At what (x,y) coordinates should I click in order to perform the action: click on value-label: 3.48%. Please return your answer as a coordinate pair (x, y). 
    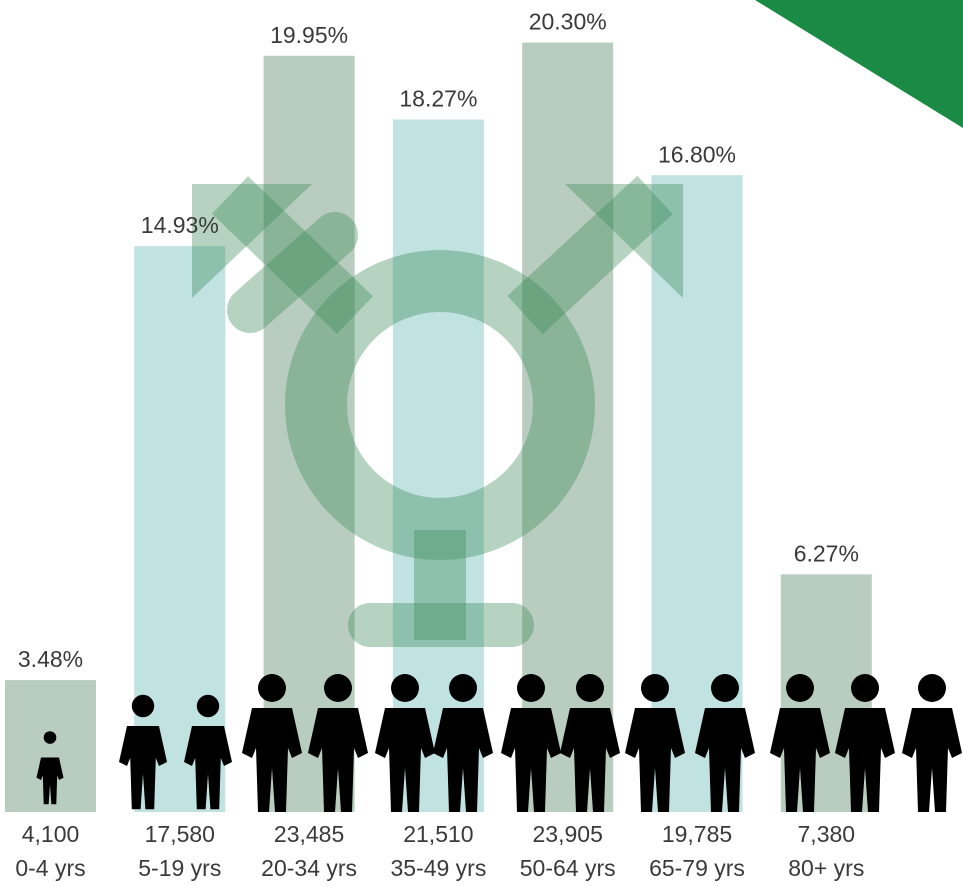
    Looking at the image, I should click on (50, 659).